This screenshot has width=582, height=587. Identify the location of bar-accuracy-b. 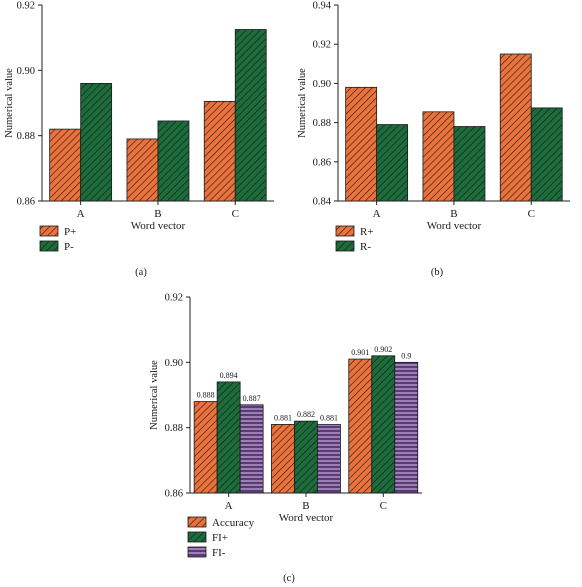
(283, 458).